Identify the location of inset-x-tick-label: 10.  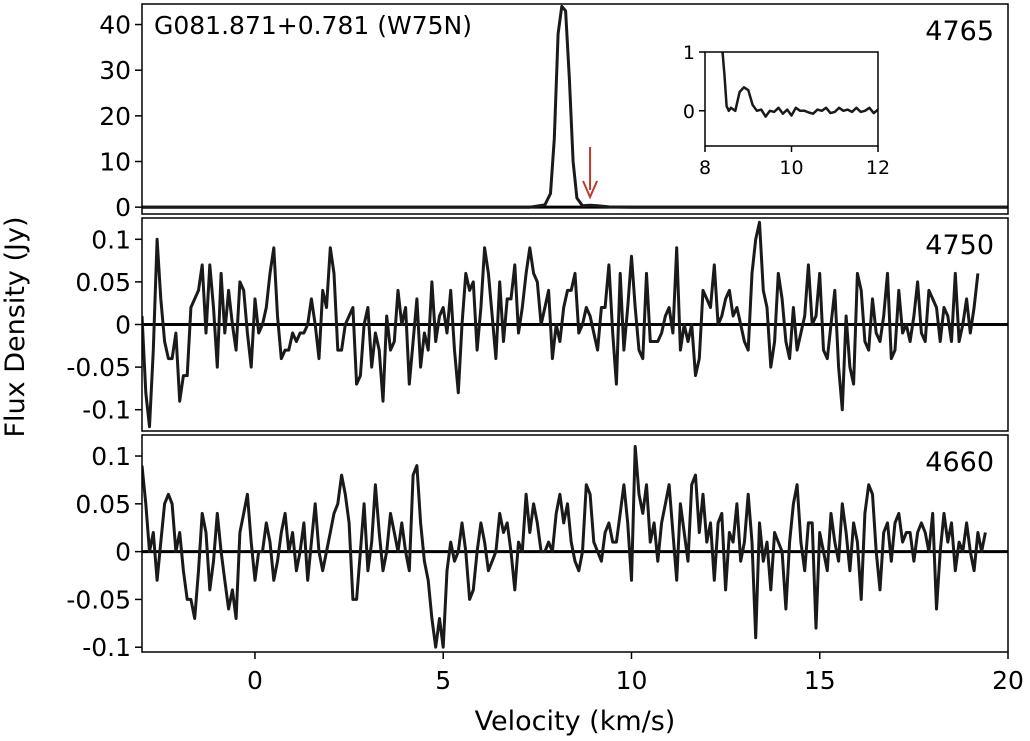
(791, 168).